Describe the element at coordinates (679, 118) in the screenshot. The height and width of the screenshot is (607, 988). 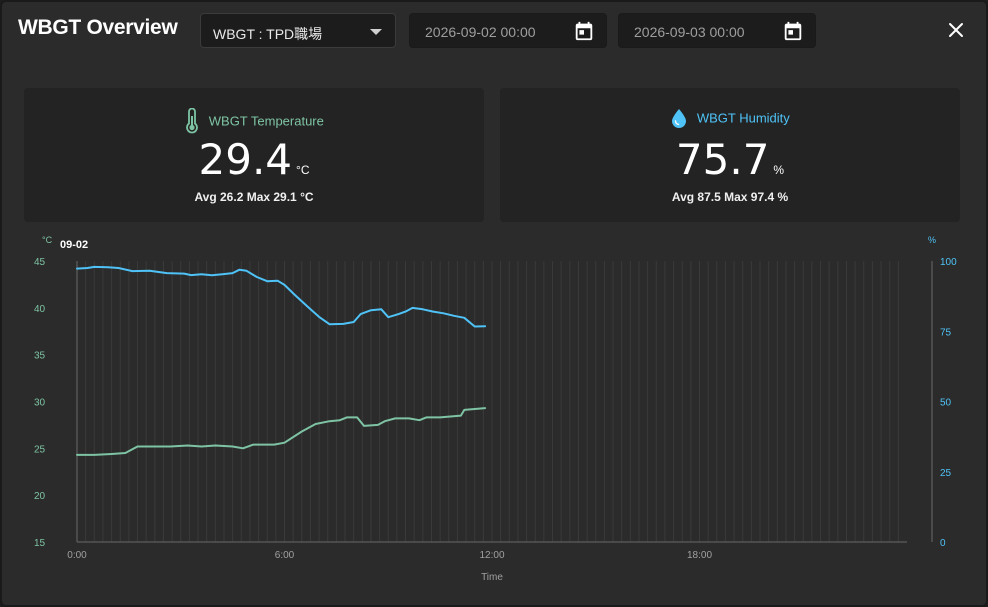
I see `water-drop-icon` at that location.